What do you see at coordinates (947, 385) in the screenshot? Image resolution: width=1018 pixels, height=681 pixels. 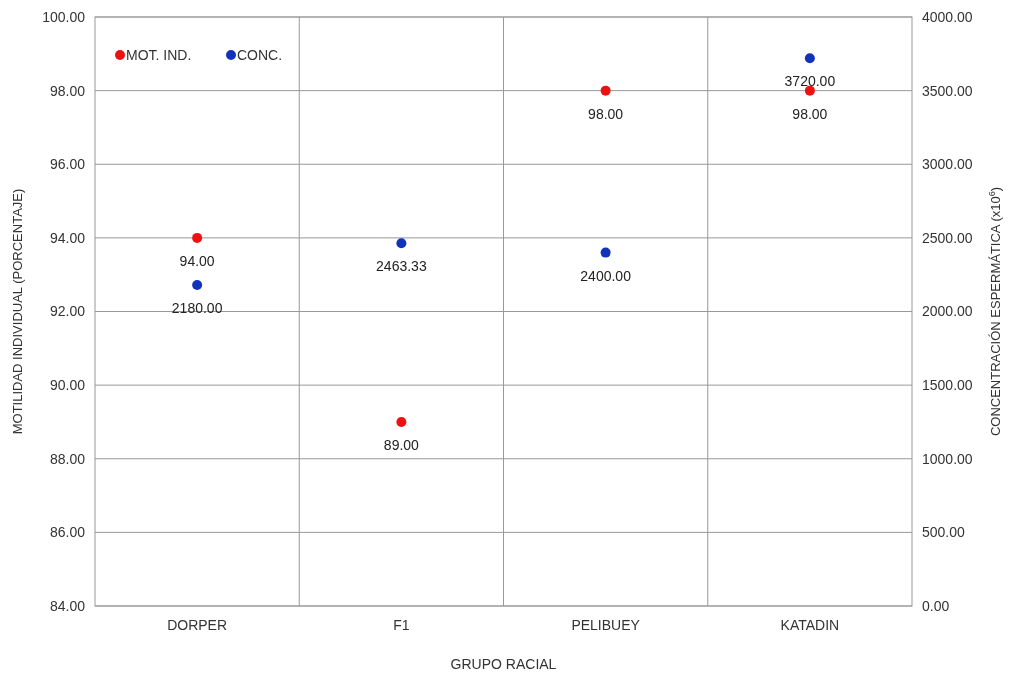 I see `y2-tick-label: 1500.00` at bounding box center [947, 385].